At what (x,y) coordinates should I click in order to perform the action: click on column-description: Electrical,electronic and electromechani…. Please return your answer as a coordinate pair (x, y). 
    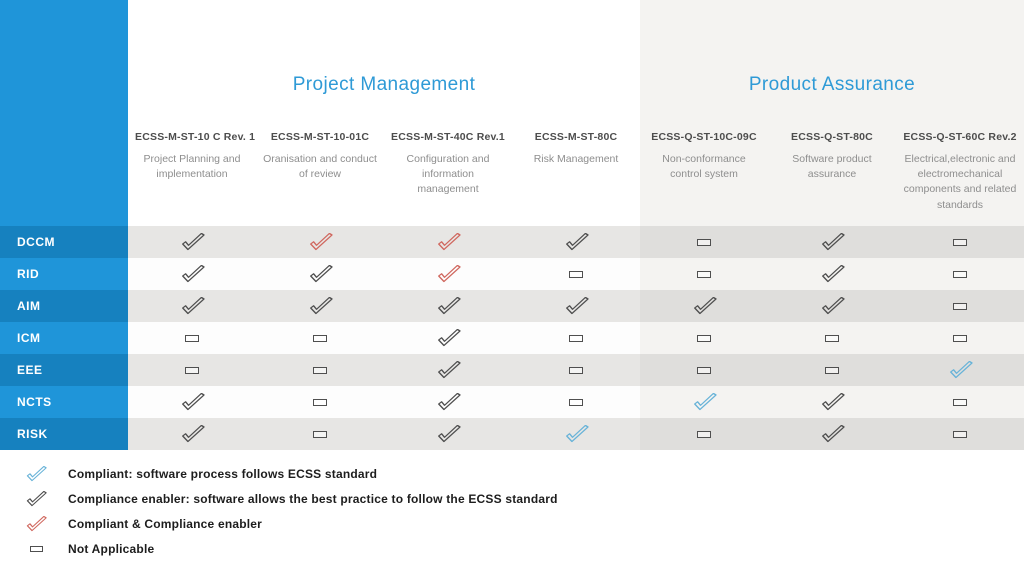
    Looking at the image, I should click on (960, 182).